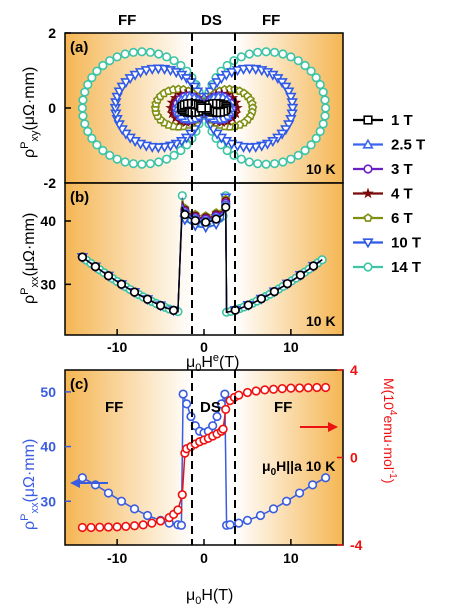 This screenshot has width=471, height=612. Describe the element at coordinates (79, 47) in the screenshot. I see `panel-a-label: (a)` at that location.